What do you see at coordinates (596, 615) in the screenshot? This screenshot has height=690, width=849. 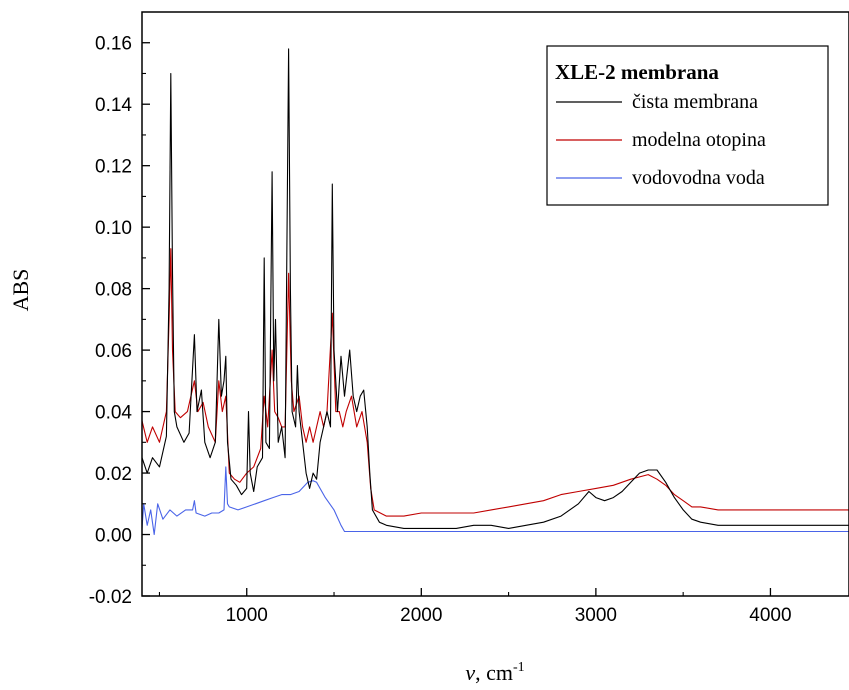 I see `x-tick-label: 3000` at bounding box center [596, 615].